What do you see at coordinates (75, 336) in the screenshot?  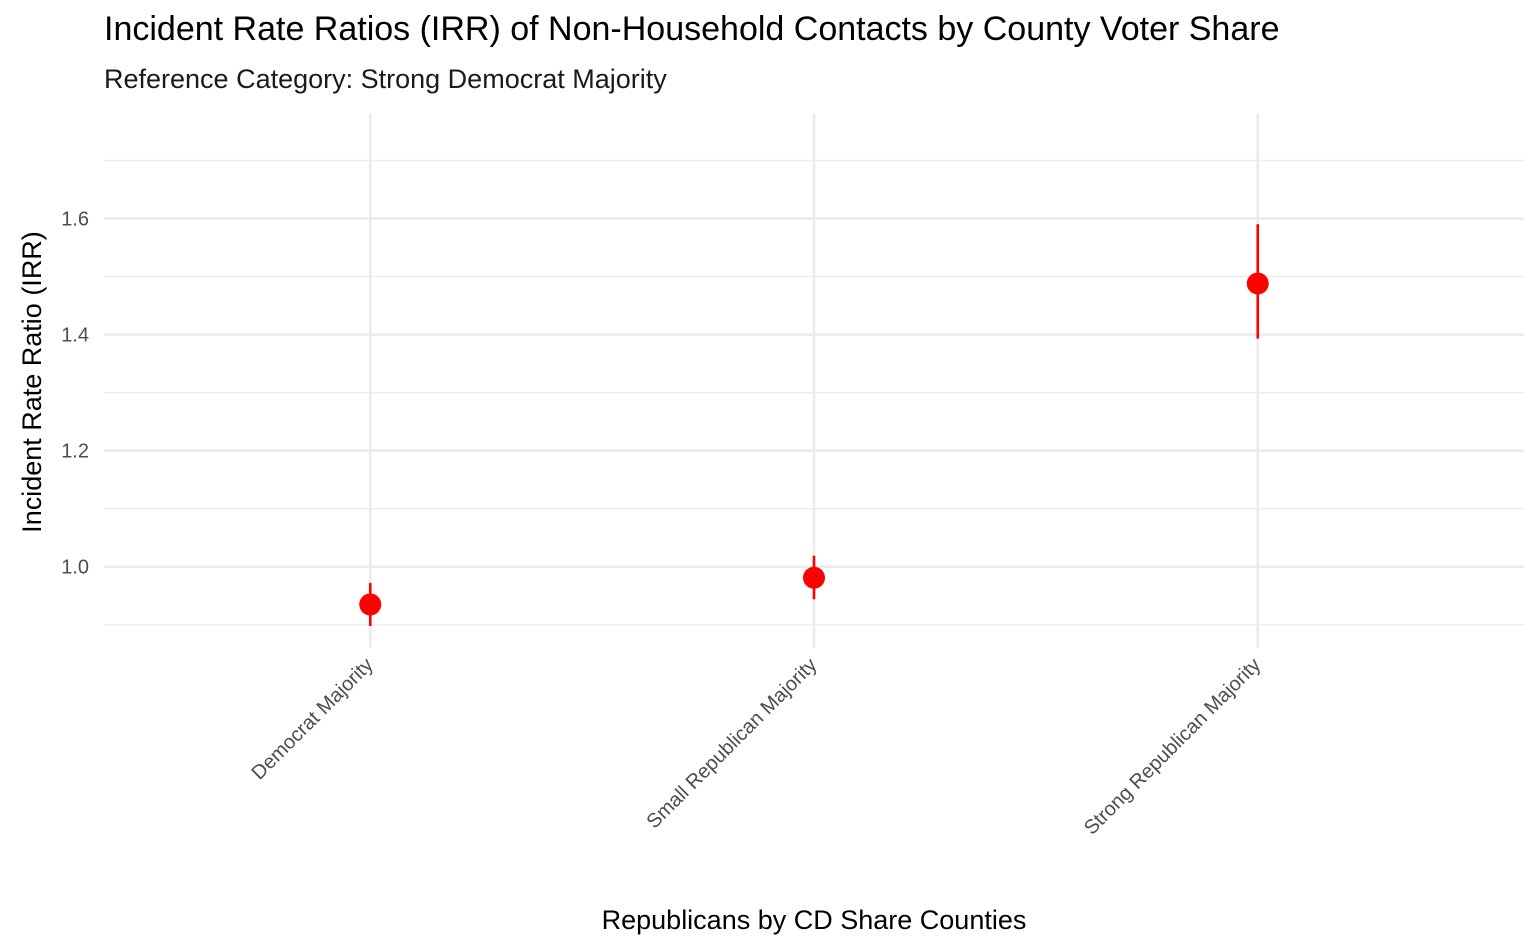 I see `y-tick-label: 1.4` at bounding box center [75, 336].